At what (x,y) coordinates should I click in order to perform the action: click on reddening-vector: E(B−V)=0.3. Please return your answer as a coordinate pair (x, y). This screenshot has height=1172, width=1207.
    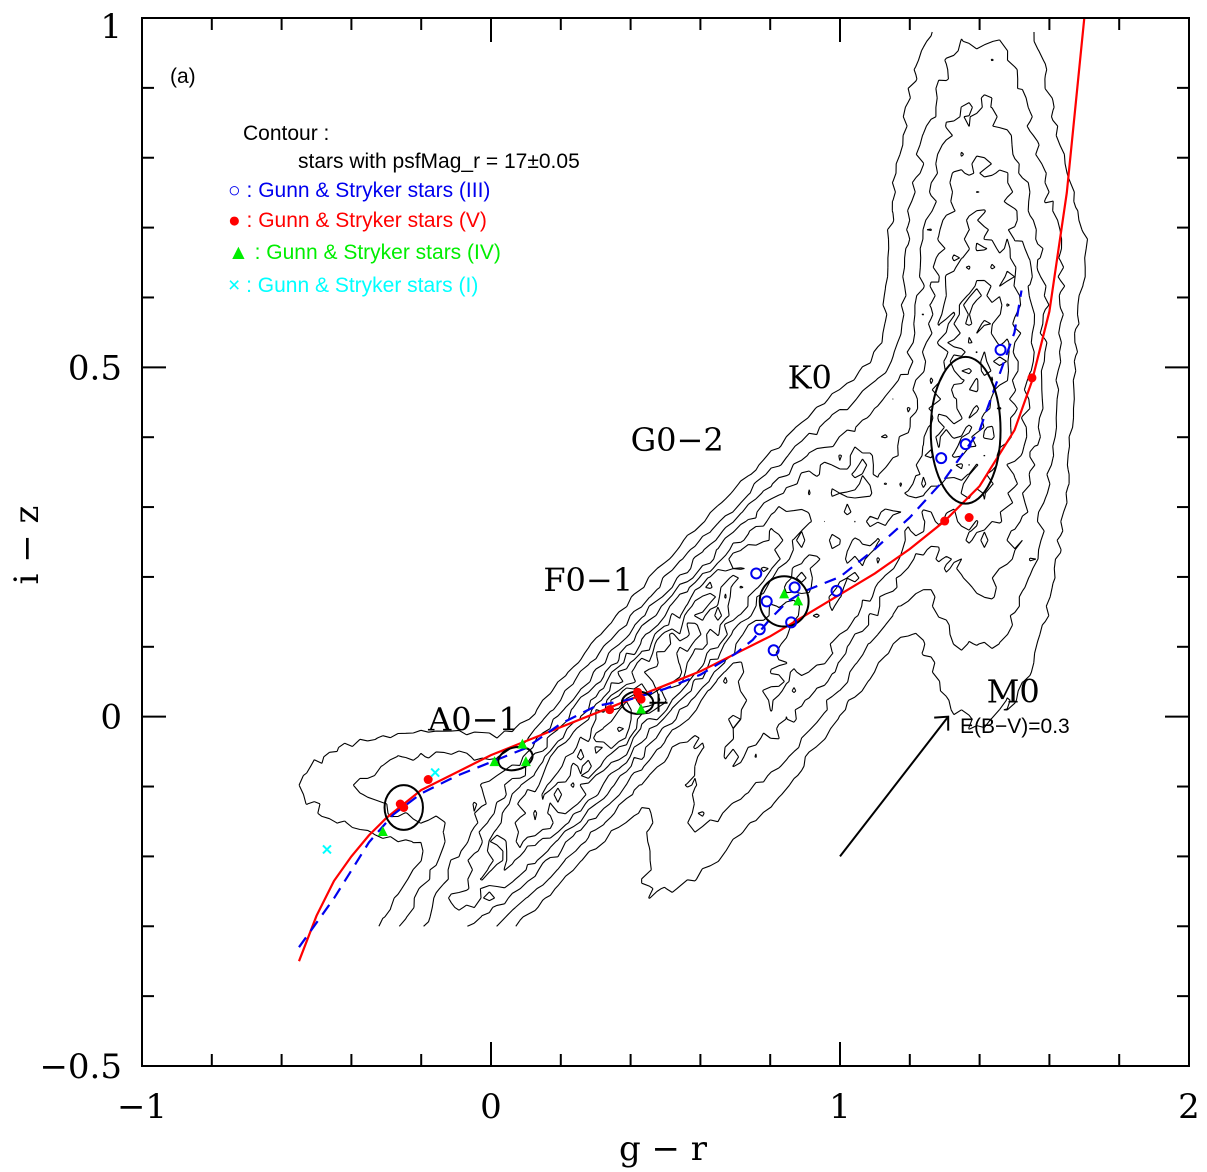
    Looking at the image, I should click on (954, 786).